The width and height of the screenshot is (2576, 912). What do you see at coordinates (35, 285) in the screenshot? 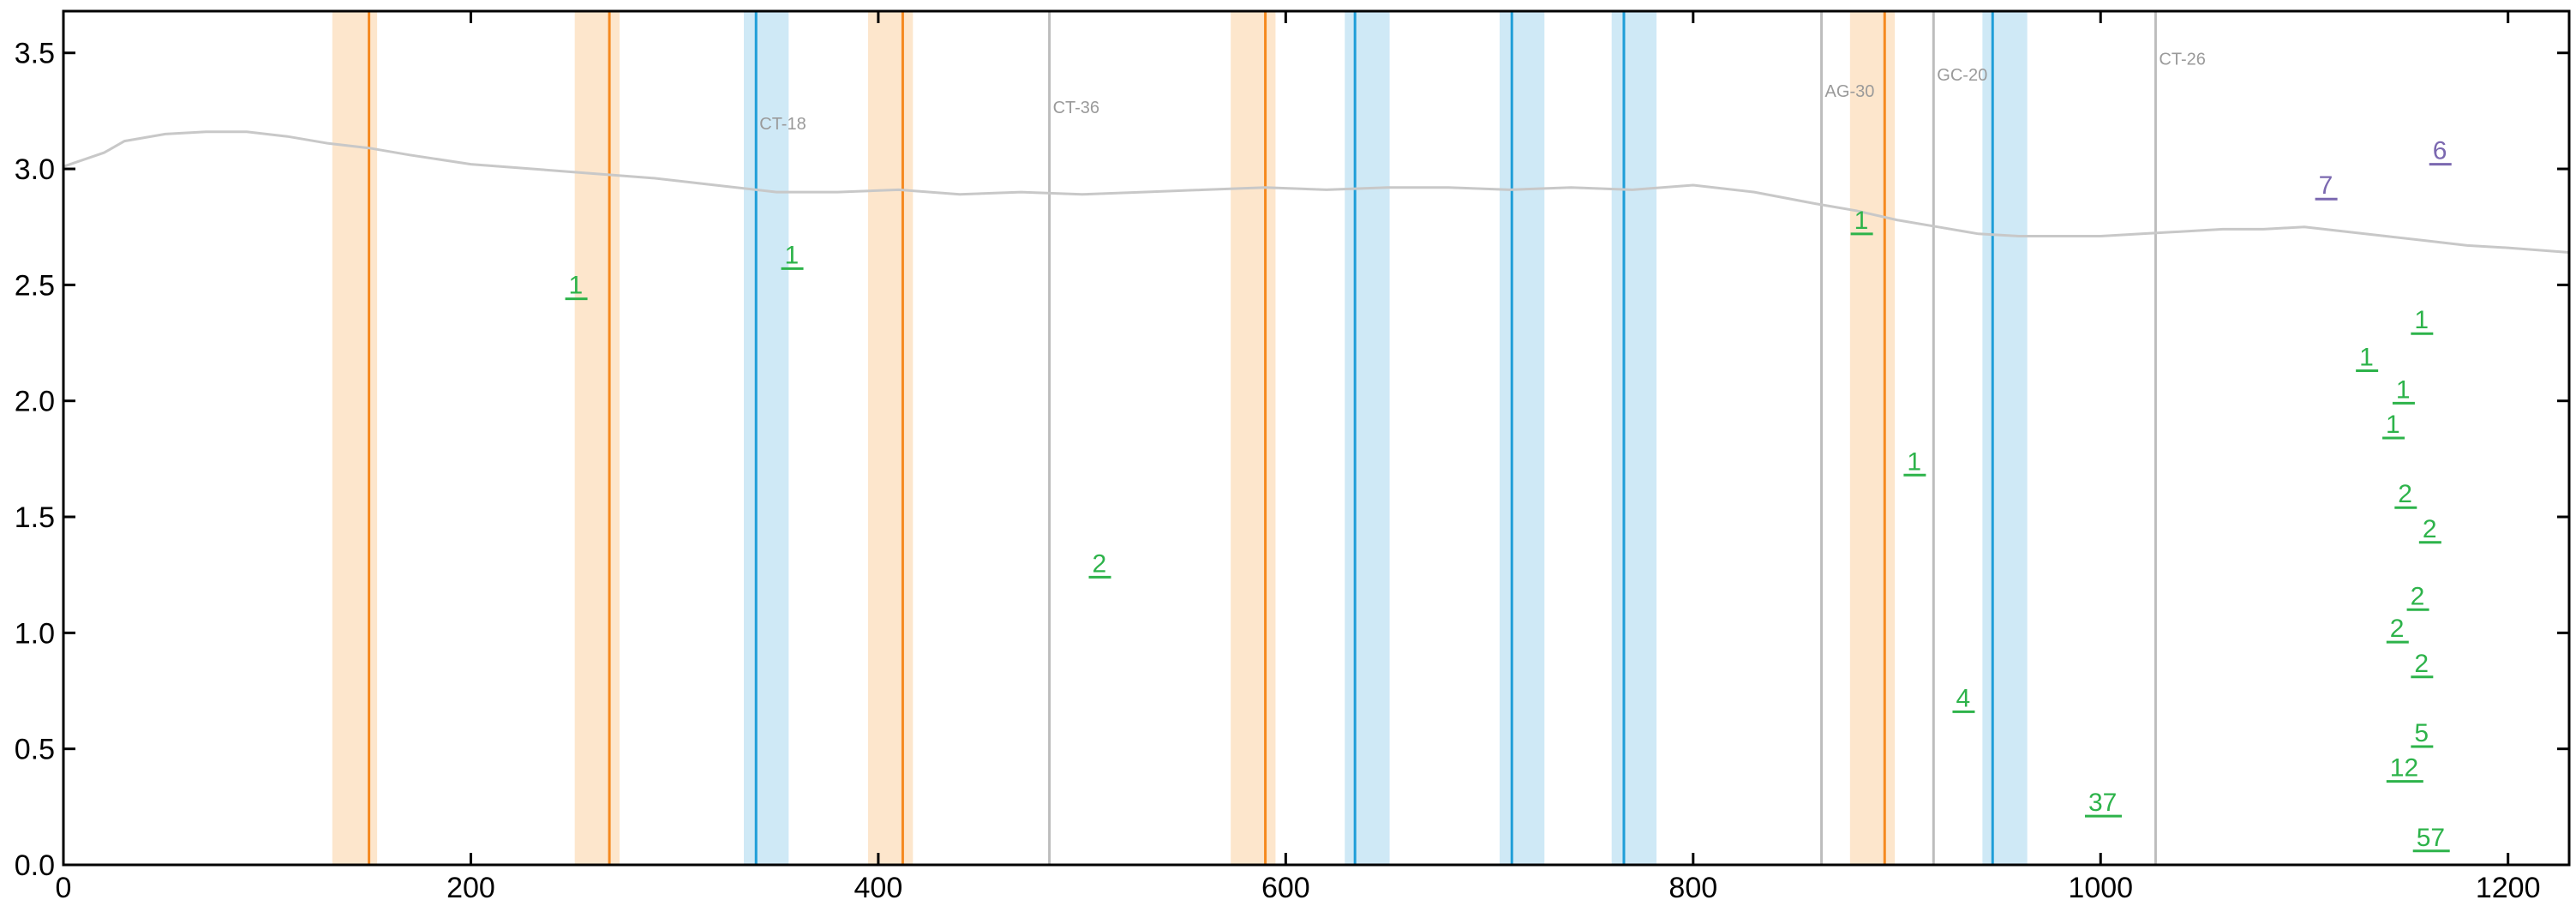
I see `y-tick-label-5: 2.5` at bounding box center [35, 285].